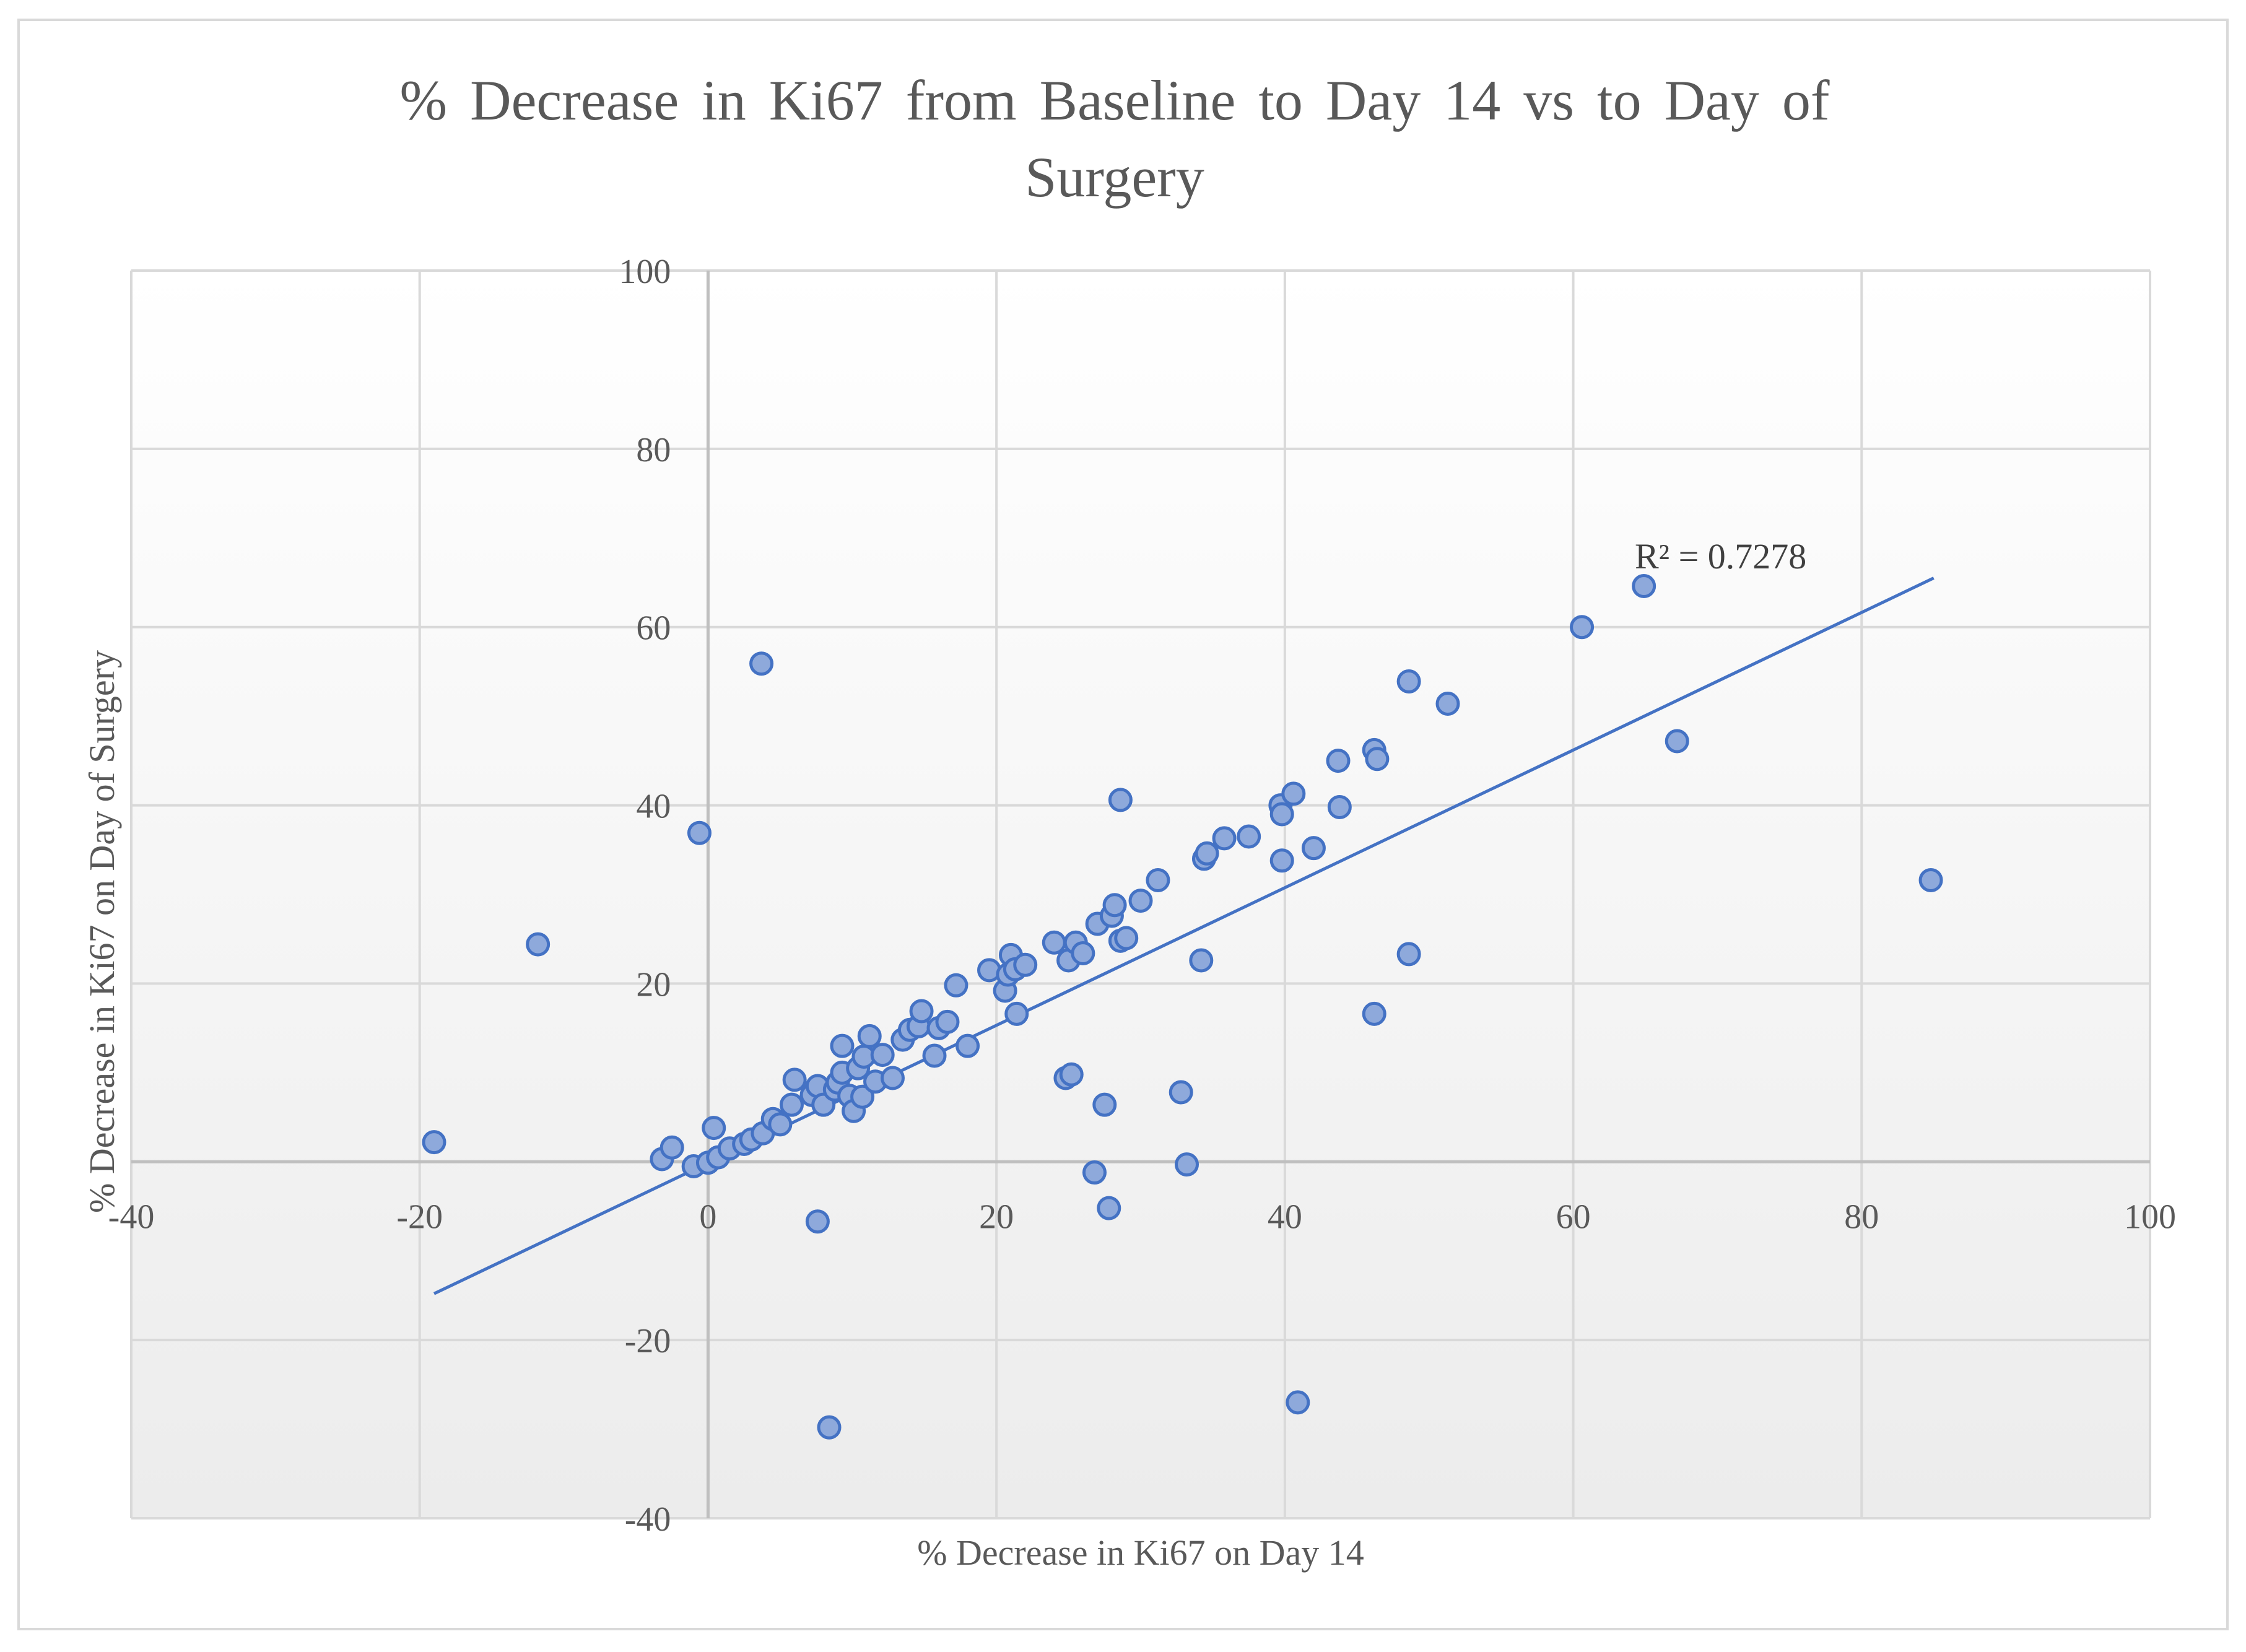  What do you see at coordinates (653, 985) in the screenshot?
I see `y-tick-label: 20` at bounding box center [653, 985].